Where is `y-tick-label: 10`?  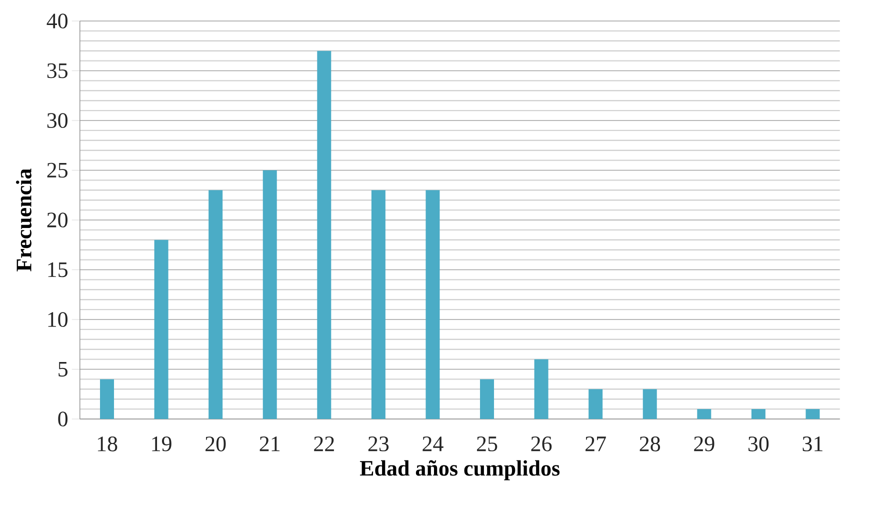
y-tick-label: 10 is located at coordinates (58, 319).